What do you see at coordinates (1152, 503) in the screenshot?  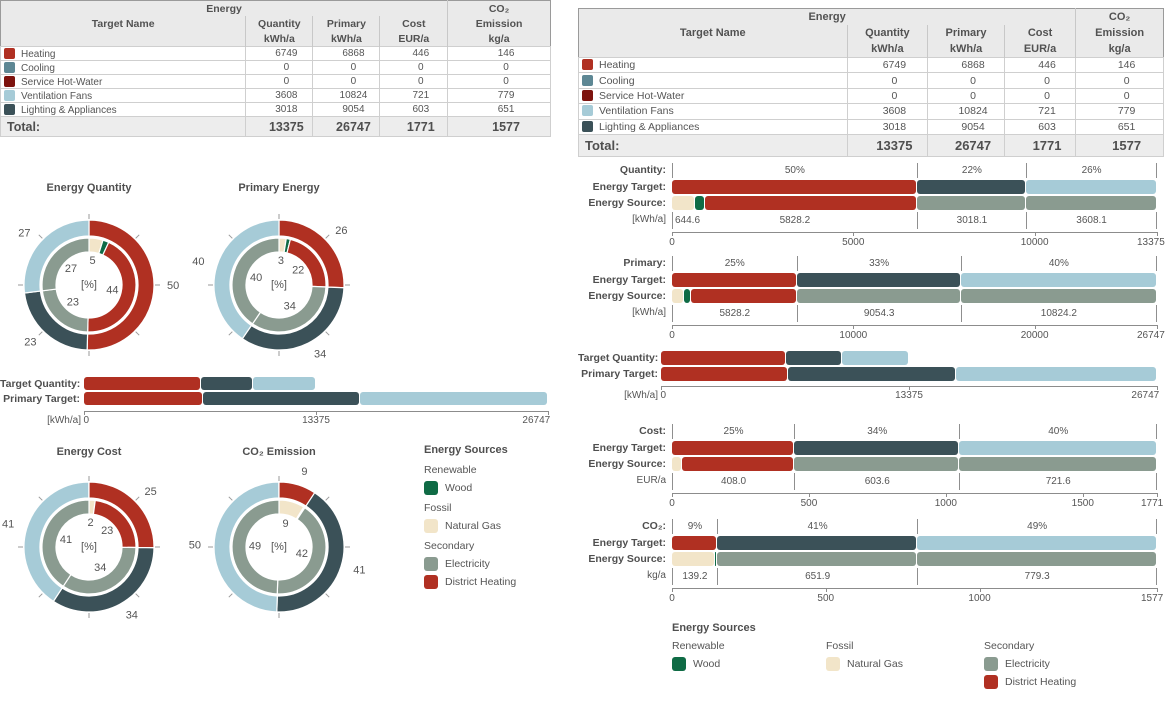 I see `axis-tick-label: 1771` at bounding box center [1152, 503].